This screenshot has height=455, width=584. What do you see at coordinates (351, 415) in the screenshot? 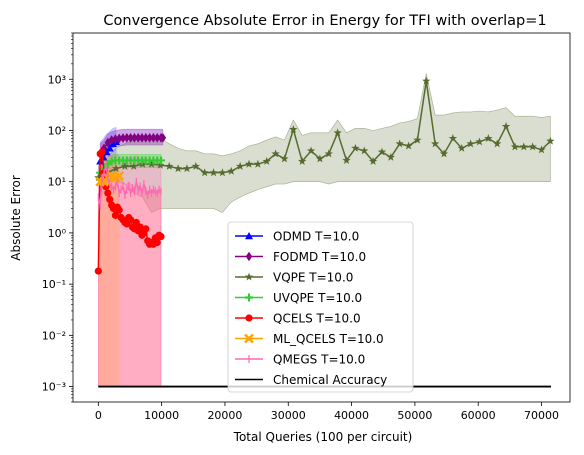
I see `x-tick-label-4: 40000` at bounding box center [351, 415].